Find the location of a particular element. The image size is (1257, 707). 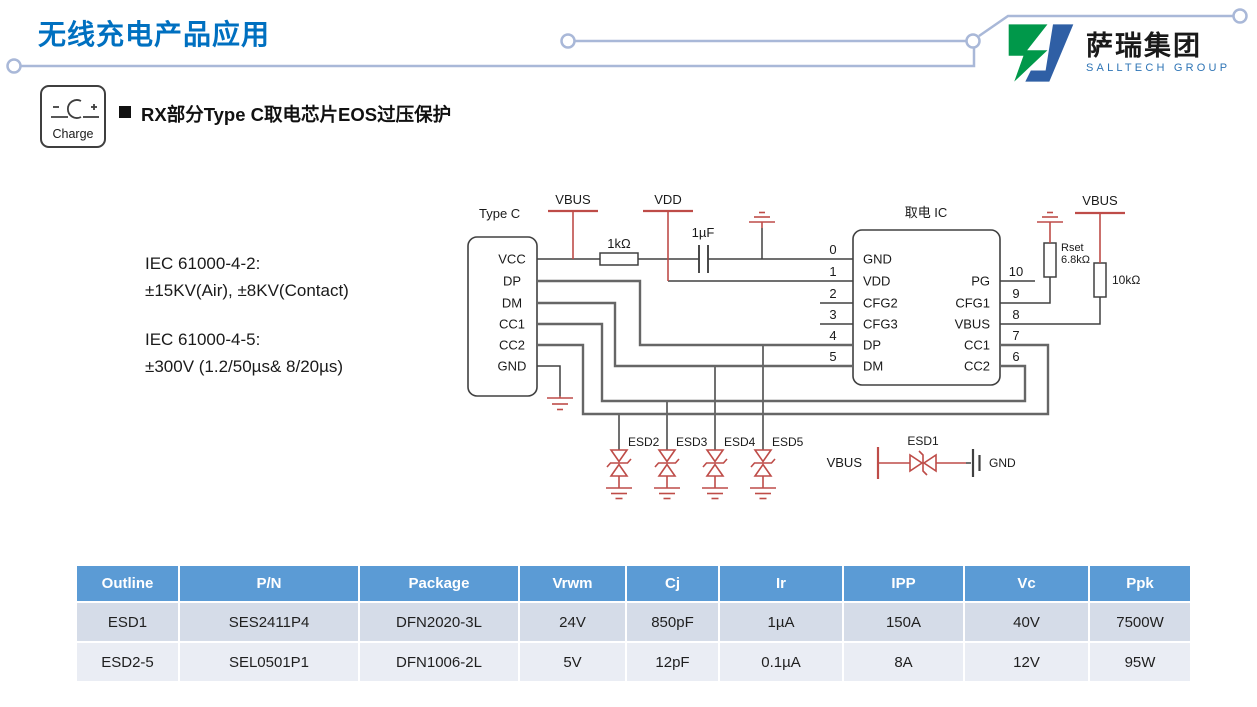

col-header: Package is located at coordinates (439, 583).